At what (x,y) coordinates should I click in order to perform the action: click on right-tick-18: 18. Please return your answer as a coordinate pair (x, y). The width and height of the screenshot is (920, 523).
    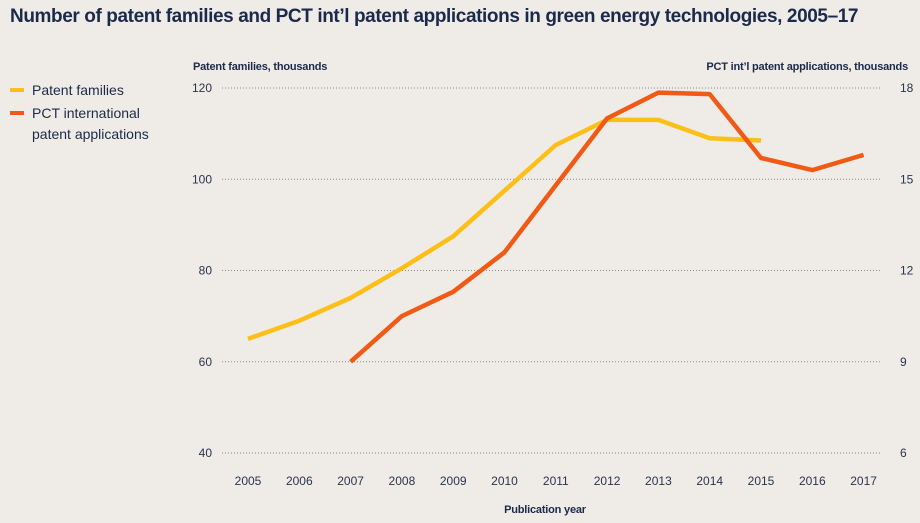
    Looking at the image, I should click on (907, 88).